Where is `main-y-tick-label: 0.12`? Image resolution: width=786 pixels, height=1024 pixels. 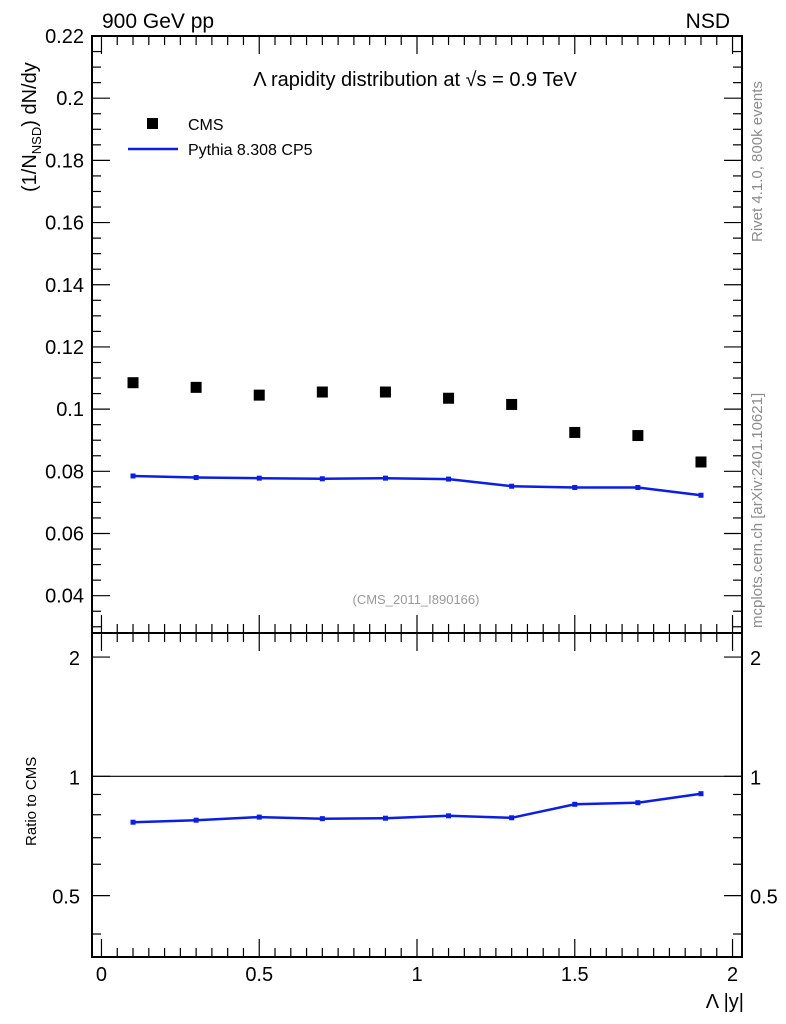 main-y-tick-label: 0.12 is located at coordinates (64, 348).